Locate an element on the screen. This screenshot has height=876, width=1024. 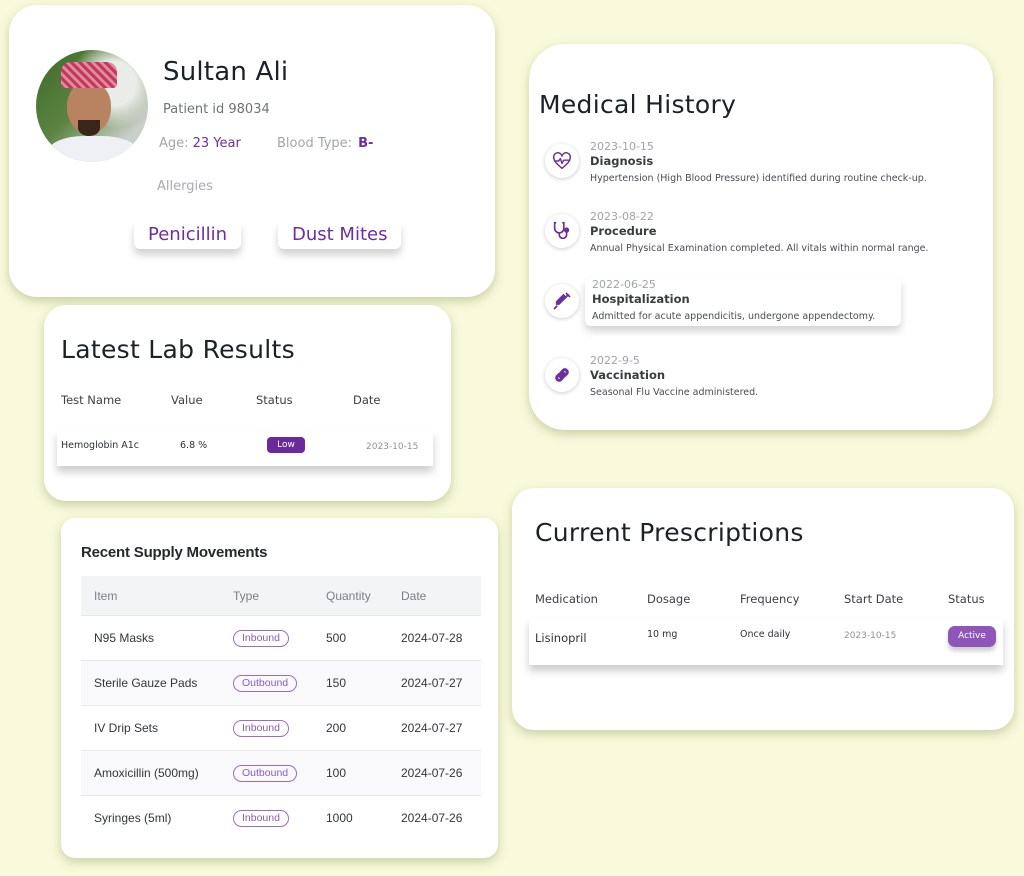
medical-history-title: Medical History is located at coordinates (638, 104).